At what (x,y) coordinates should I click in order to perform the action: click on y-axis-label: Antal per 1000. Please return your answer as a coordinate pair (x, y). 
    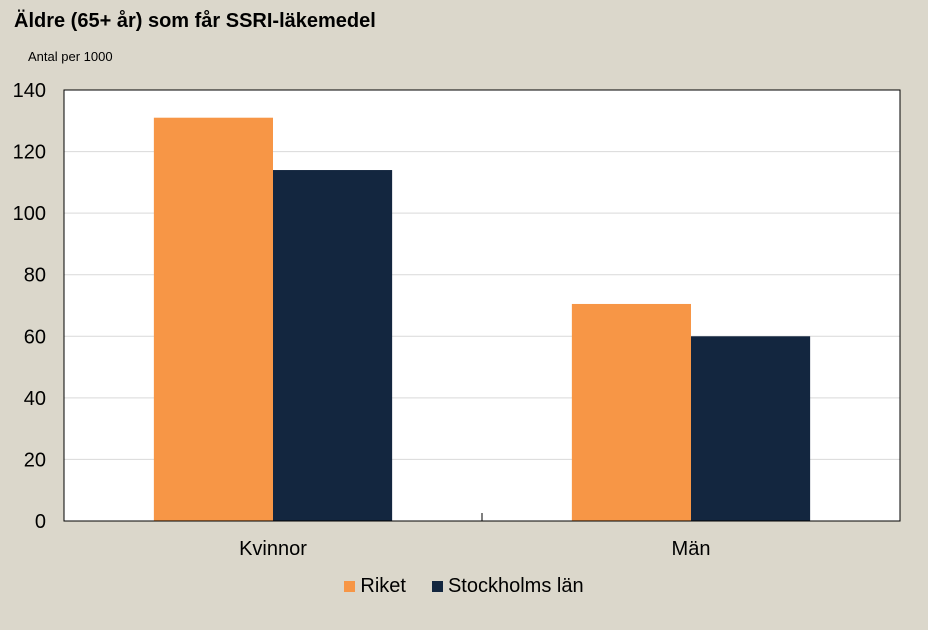
    Looking at the image, I should click on (70, 56).